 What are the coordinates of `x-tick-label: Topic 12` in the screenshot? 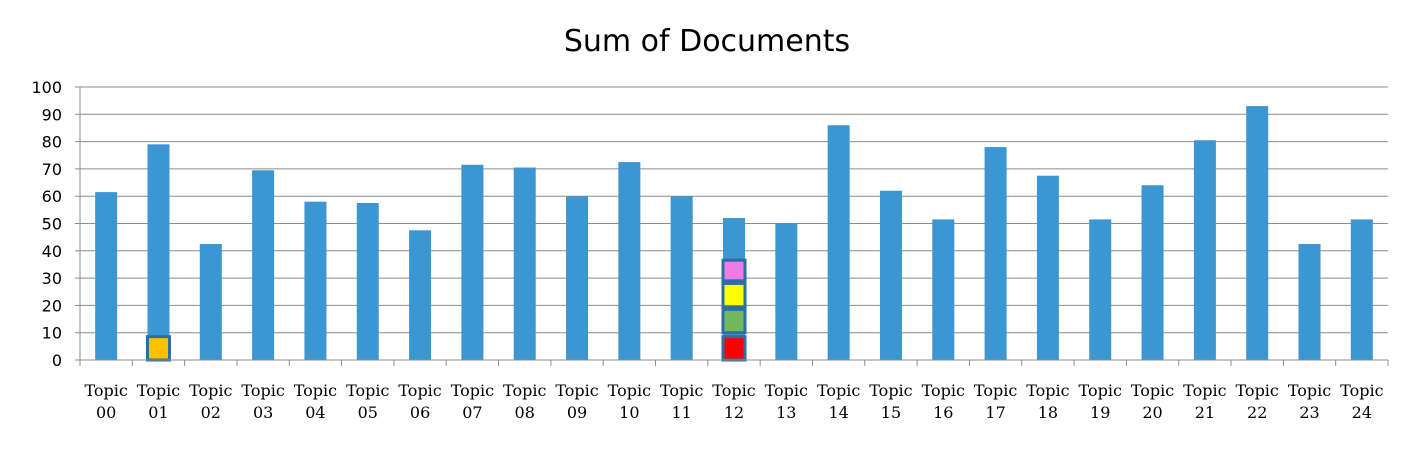 It's located at (733, 401).